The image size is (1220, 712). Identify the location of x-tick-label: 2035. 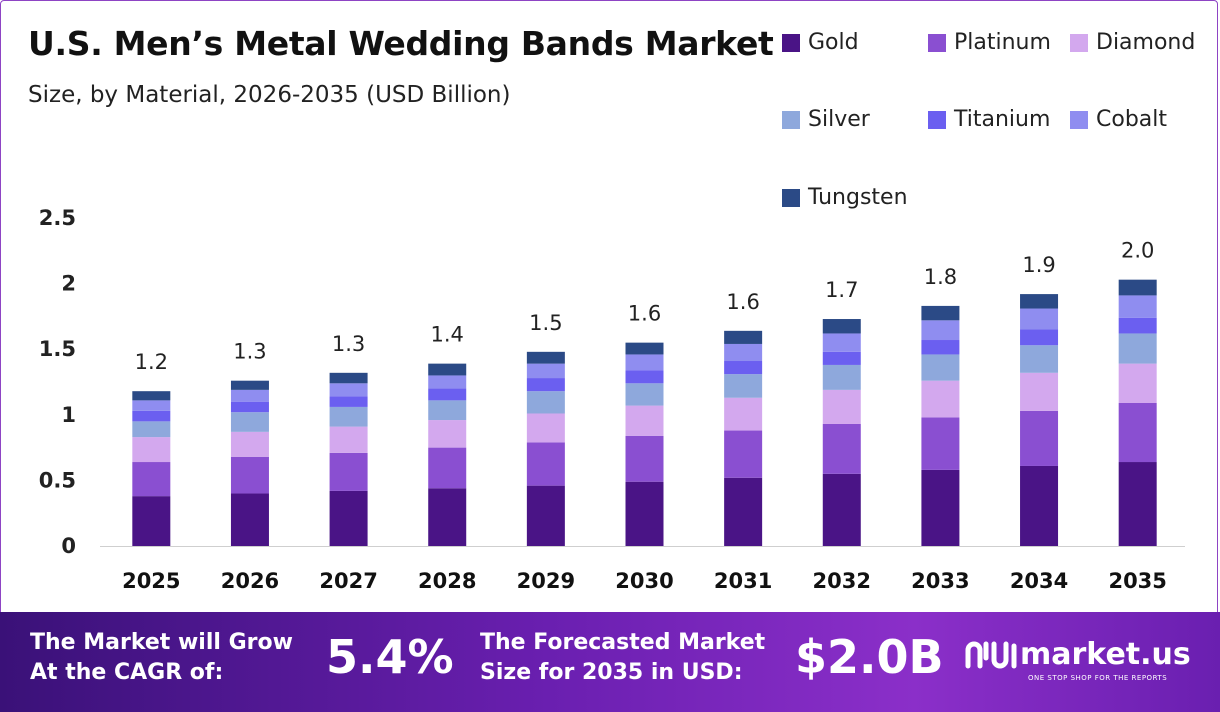
(1137, 581).